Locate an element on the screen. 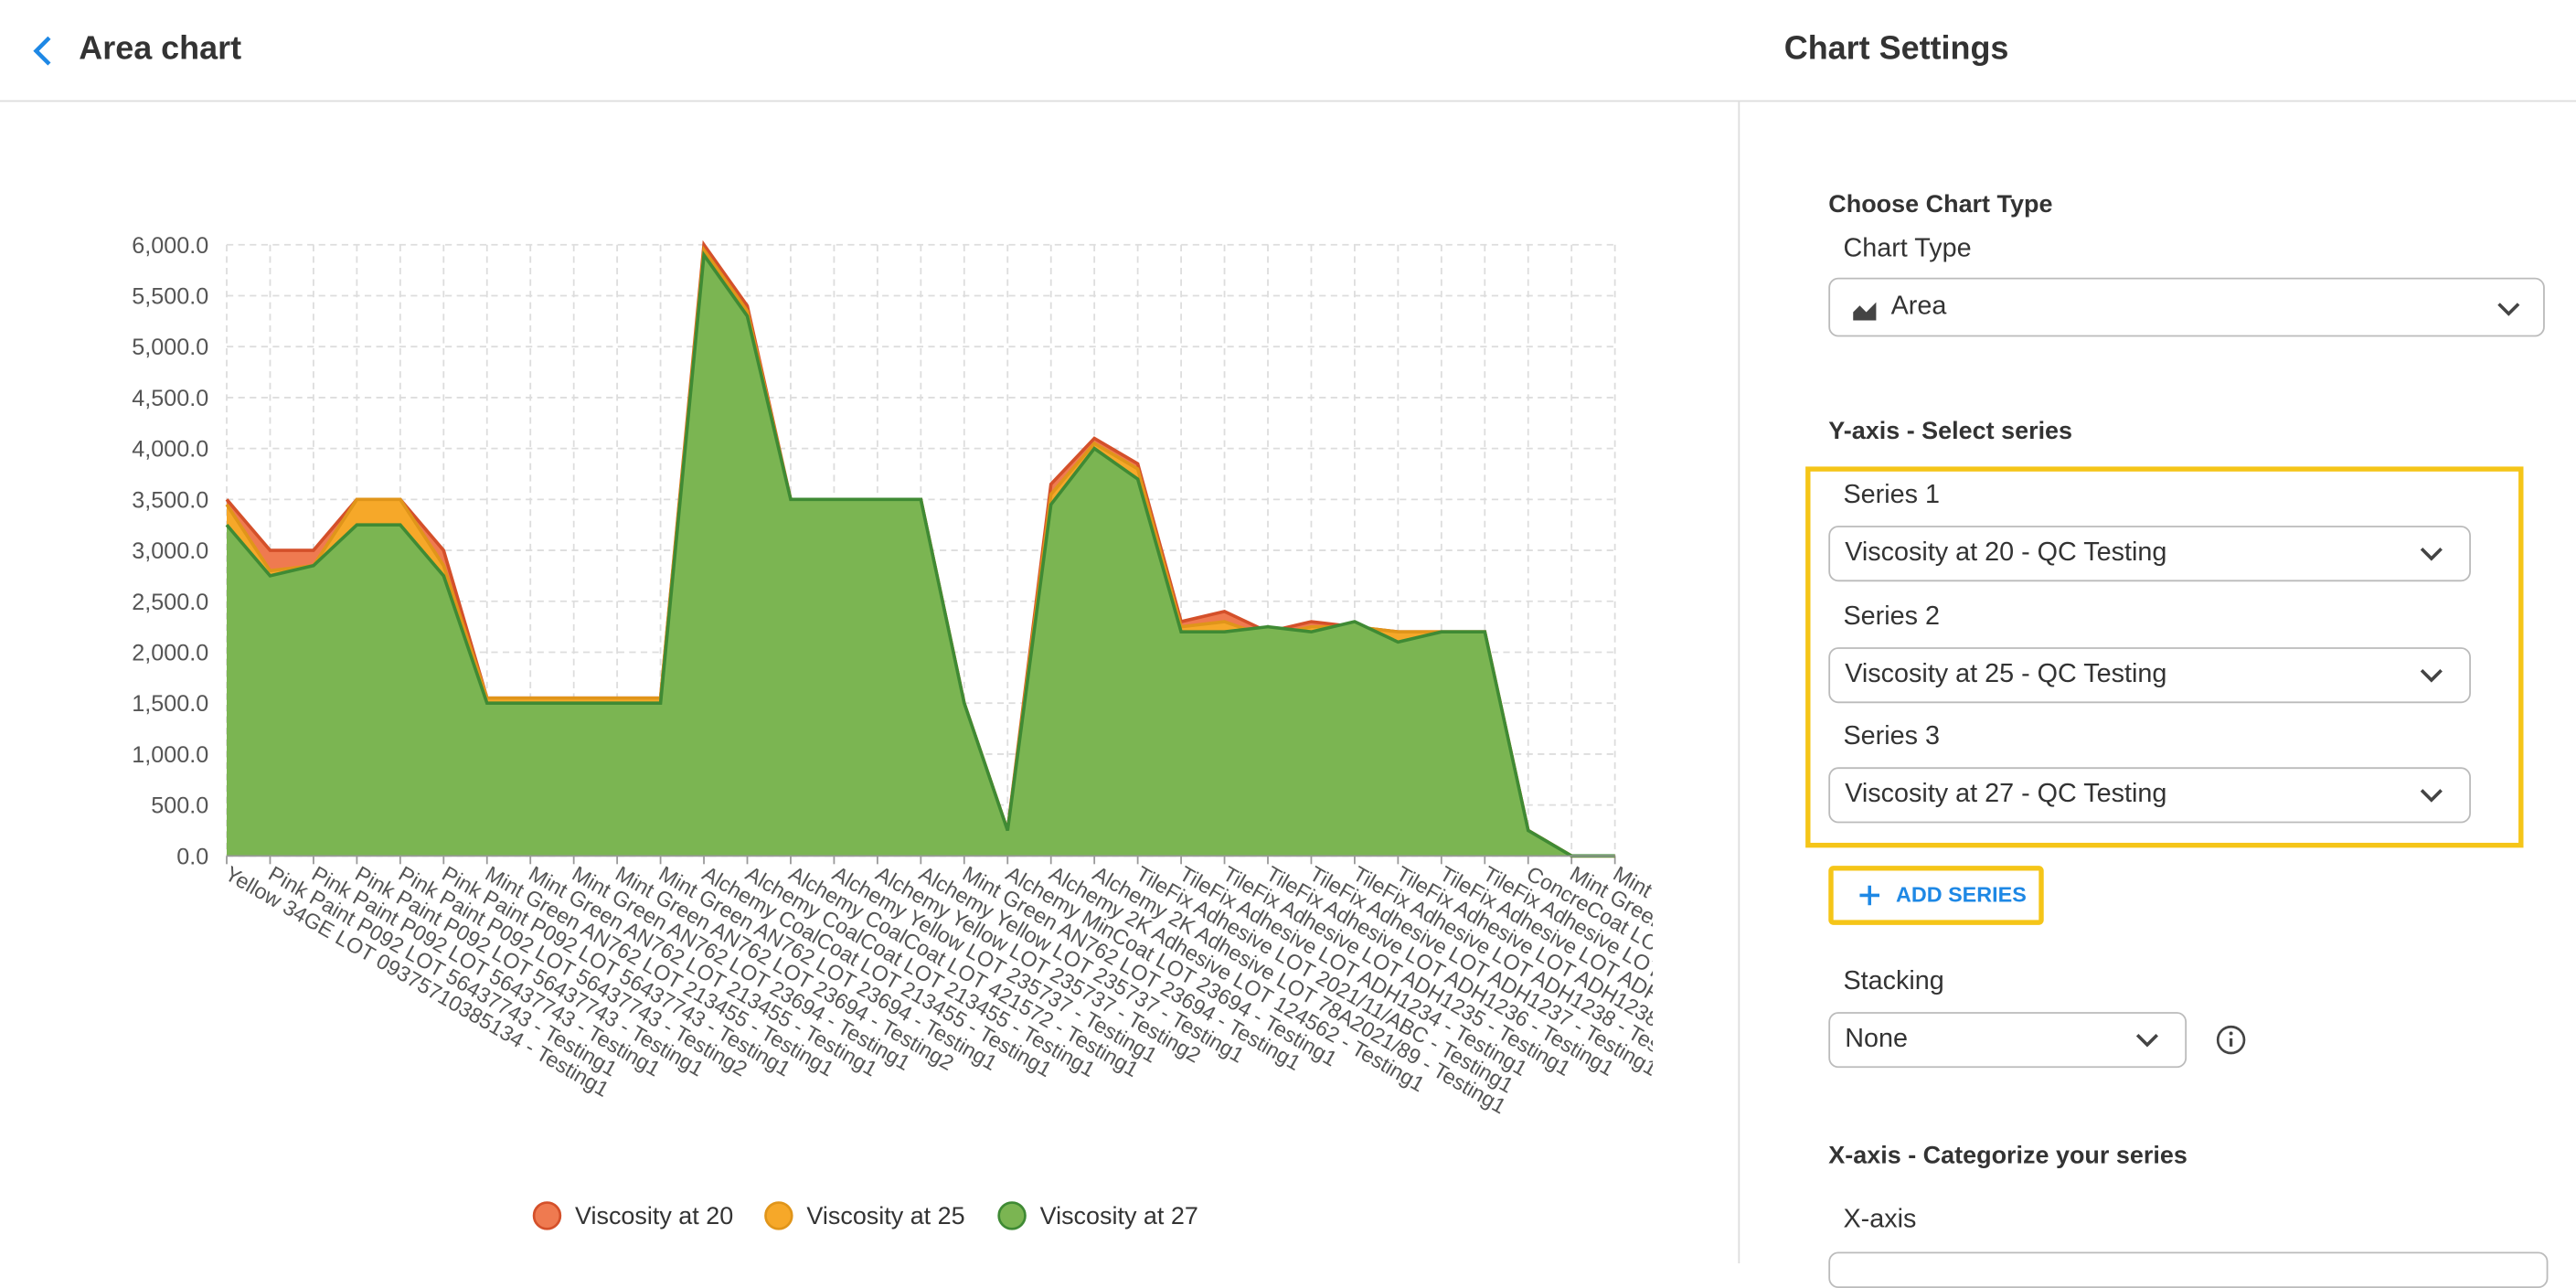 Image resolution: width=2576 pixels, height=1288 pixels. field-label: Series 2 is located at coordinates (1891, 616).